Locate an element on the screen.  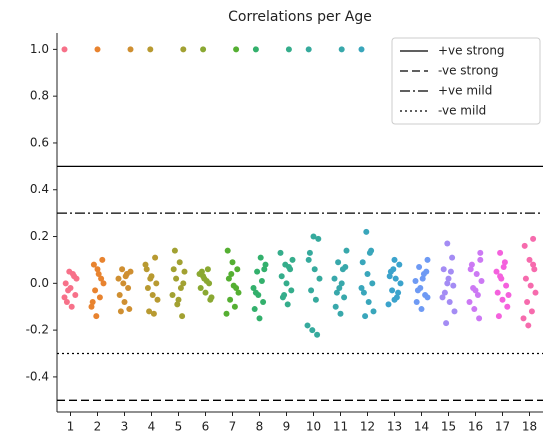
y-tick-label: 0.6 is located at coordinates (39, 142).